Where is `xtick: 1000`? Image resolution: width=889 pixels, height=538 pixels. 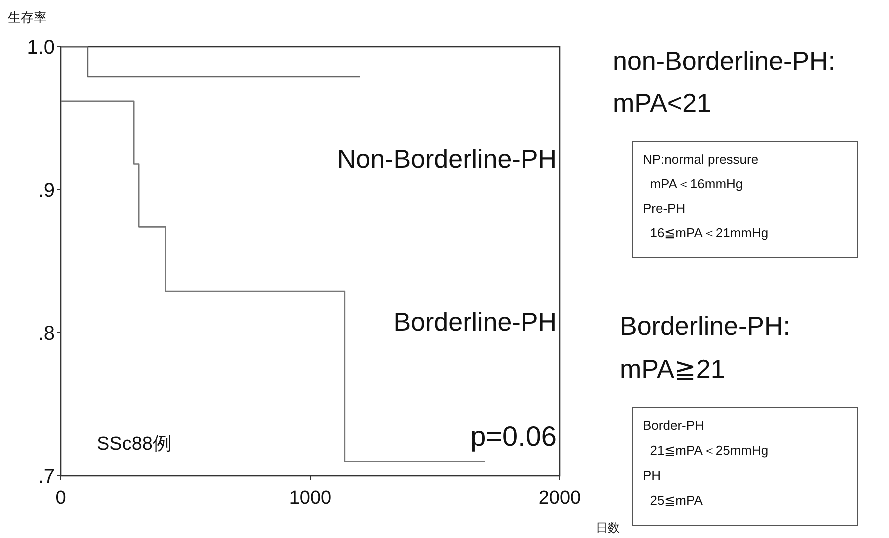 xtick: 1000 is located at coordinates (310, 498).